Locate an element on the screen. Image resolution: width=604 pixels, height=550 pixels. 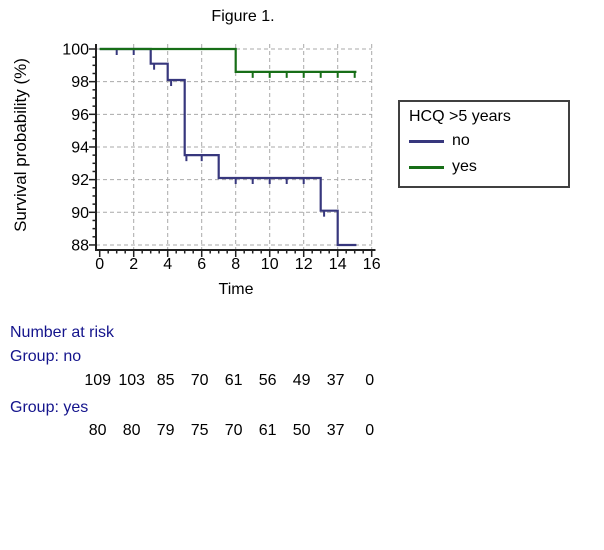
legend-item-no: no is located at coordinates (488, 141).